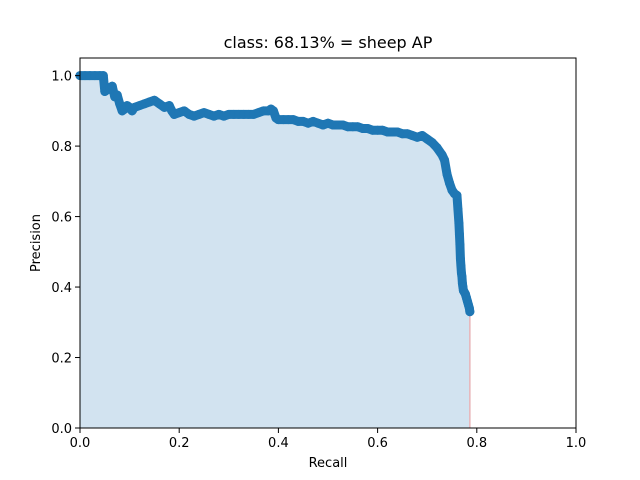 The height and width of the screenshot is (480, 640). Describe the element at coordinates (61, 288) in the screenshot. I see `y-tick-label: 0.4` at that location.